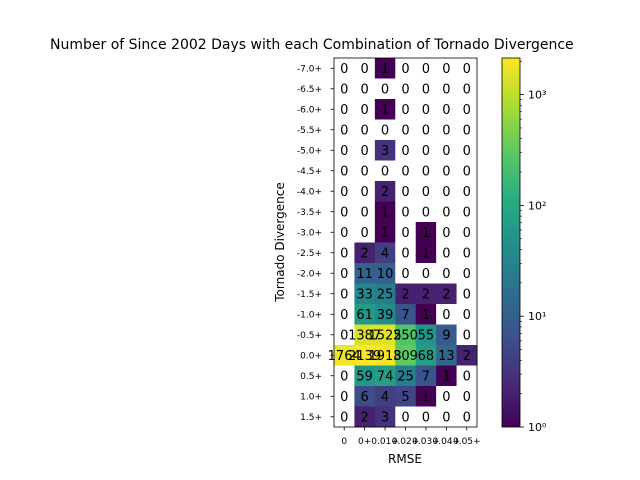 The width and height of the screenshot is (640, 480). I want to click on x-tick-label: 0.05+, so click(467, 442).